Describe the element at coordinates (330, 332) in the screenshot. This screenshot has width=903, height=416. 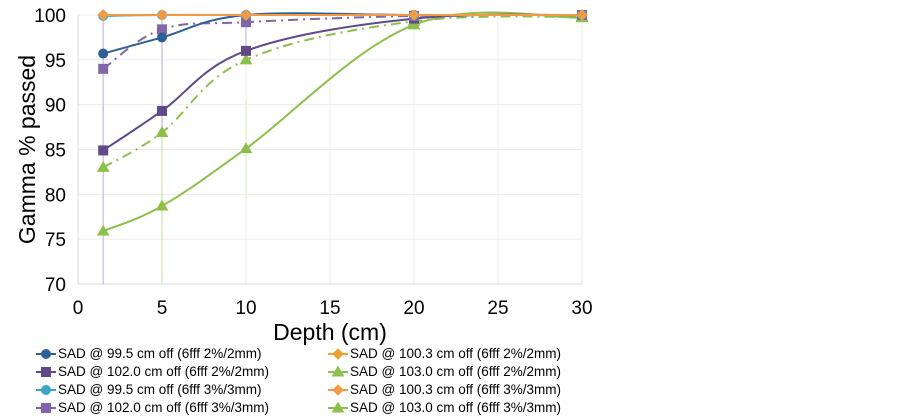
I see `x-axis-label: Depth (cm)` at that location.